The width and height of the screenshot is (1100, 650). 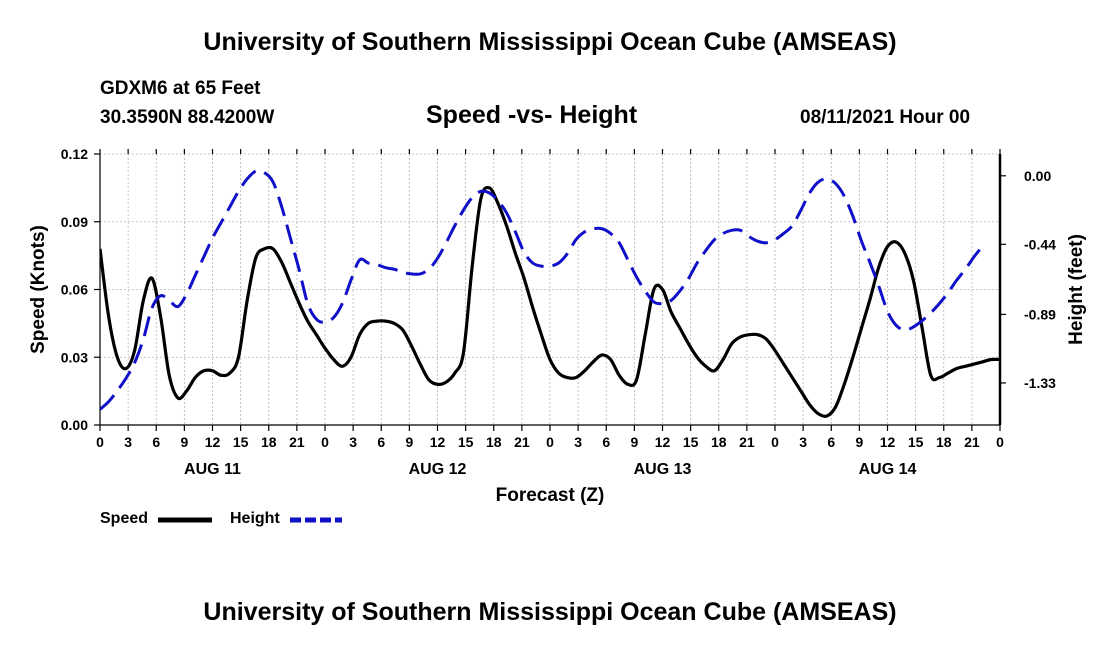 I want to click on y-left-tick-label: 0.12, so click(x=74, y=154).